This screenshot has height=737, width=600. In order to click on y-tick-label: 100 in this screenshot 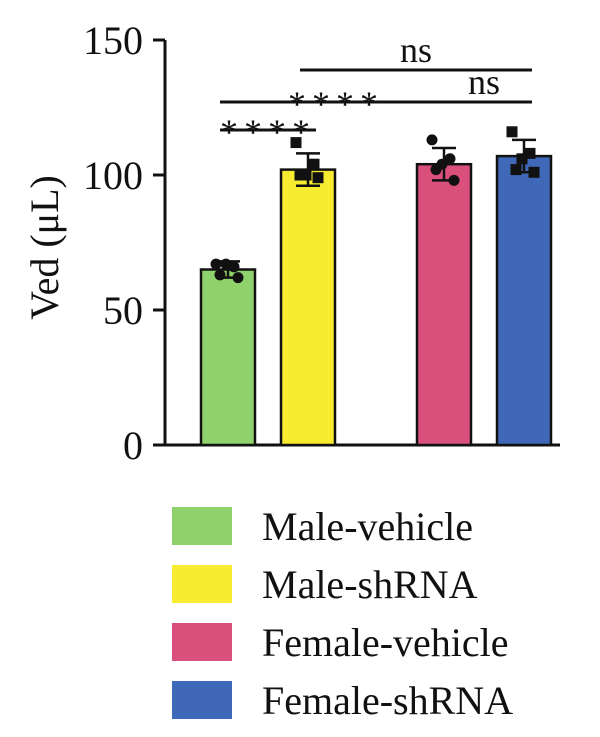, I will do `click(113, 175)`.